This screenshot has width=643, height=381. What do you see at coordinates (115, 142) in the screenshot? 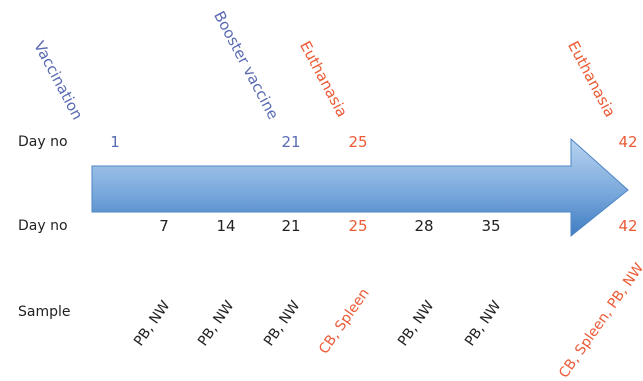
I see `event-day-vaccination: 1` at bounding box center [115, 142].